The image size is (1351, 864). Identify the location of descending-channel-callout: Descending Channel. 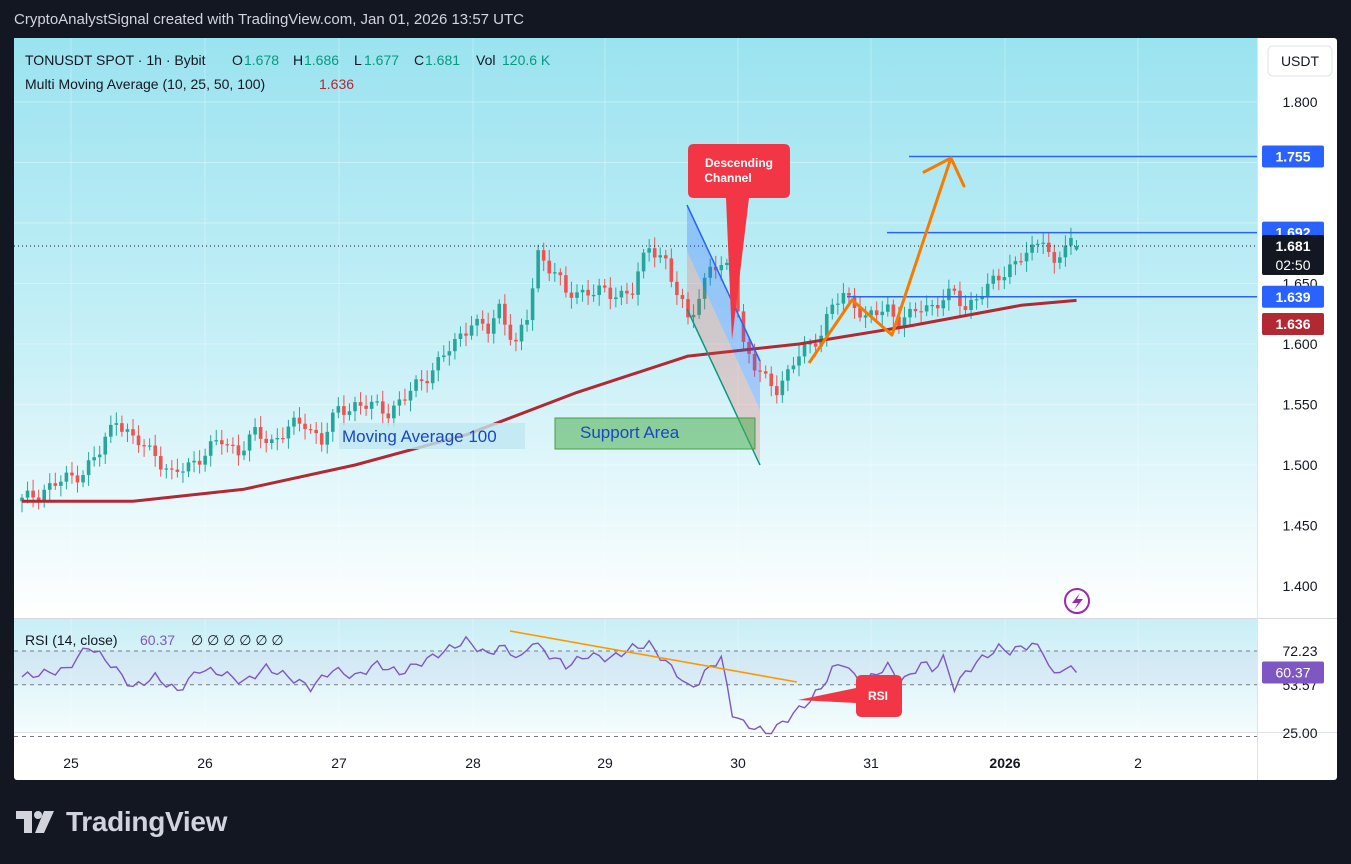
(739, 242).